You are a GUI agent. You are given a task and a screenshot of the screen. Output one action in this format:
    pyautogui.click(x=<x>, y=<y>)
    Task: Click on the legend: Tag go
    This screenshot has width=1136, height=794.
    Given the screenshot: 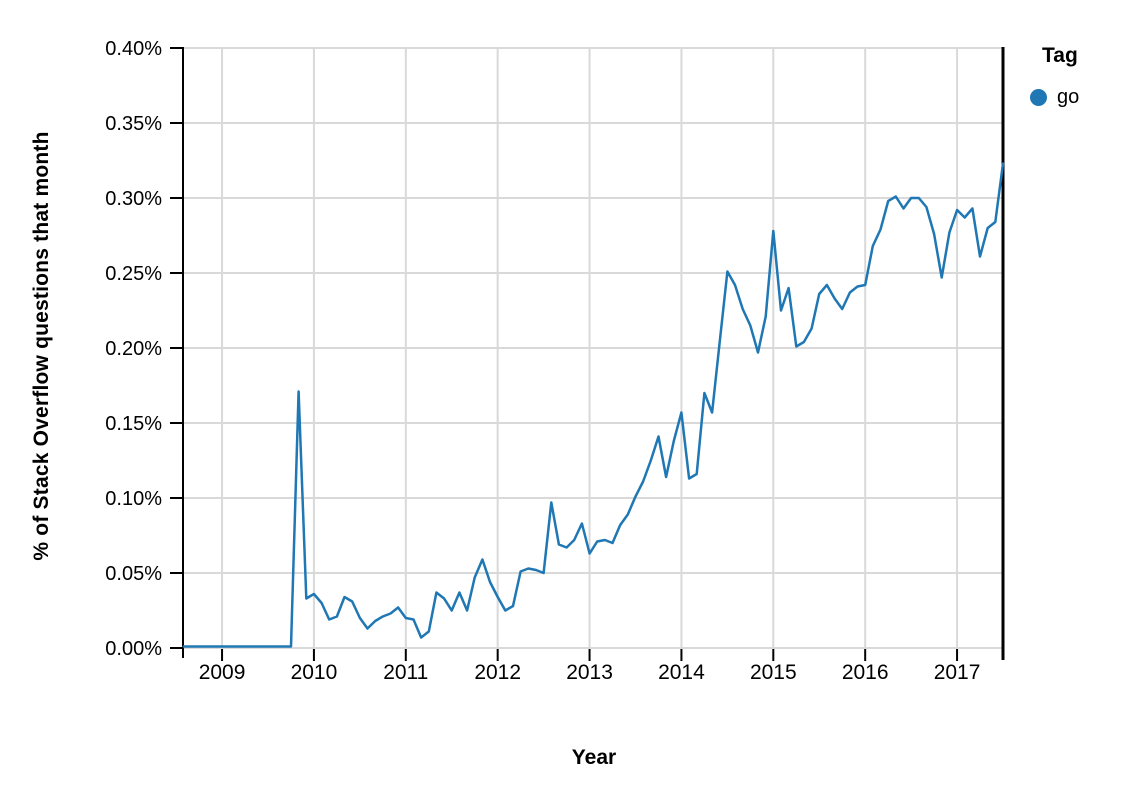 What is the action you would take?
    pyautogui.click(x=1054, y=76)
    